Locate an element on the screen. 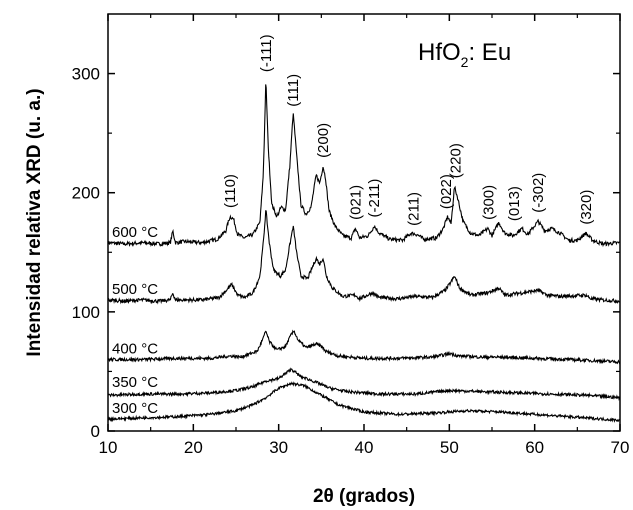 This screenshot has height=510, width=633. x-tick-label: 30 is located at coordinates (278, 447).